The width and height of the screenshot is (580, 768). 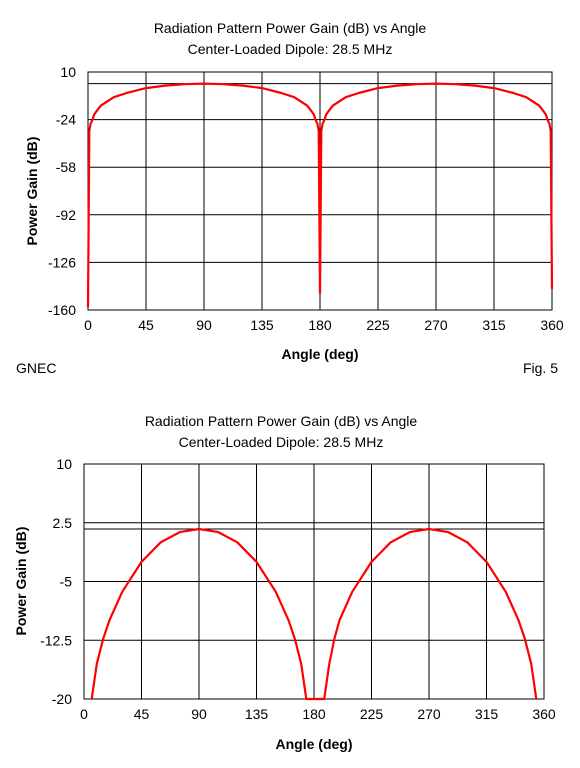 I want to click on y-tick-label: -126, so click(x=62, y=262).